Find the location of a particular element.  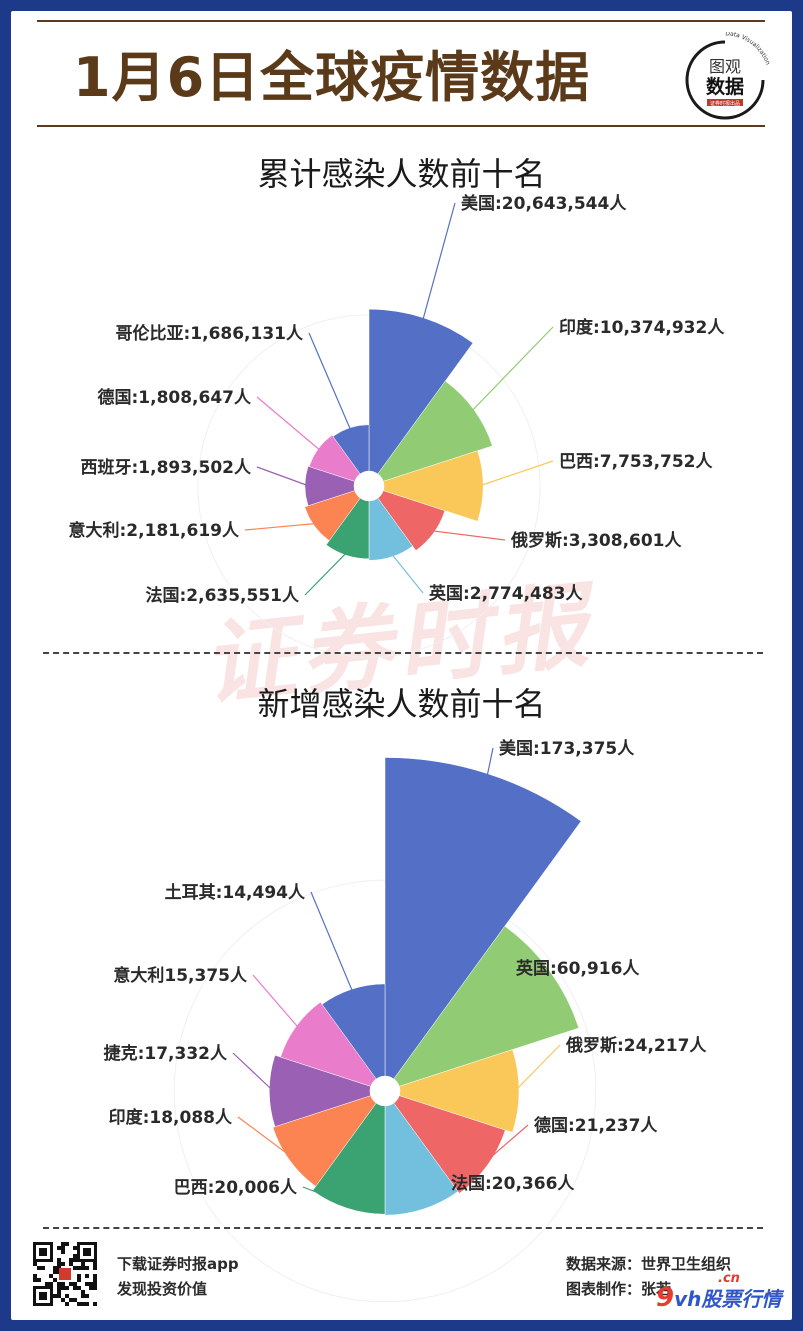

data-label-1: 美国:173,375人 is located at coordinates (567, 748).